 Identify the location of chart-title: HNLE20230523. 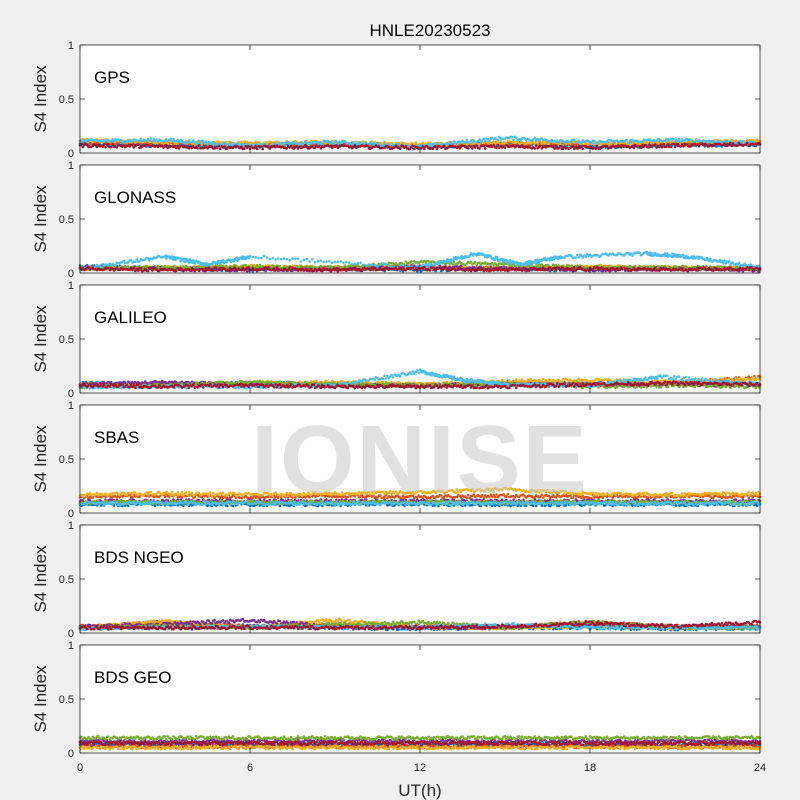
(430, 30).